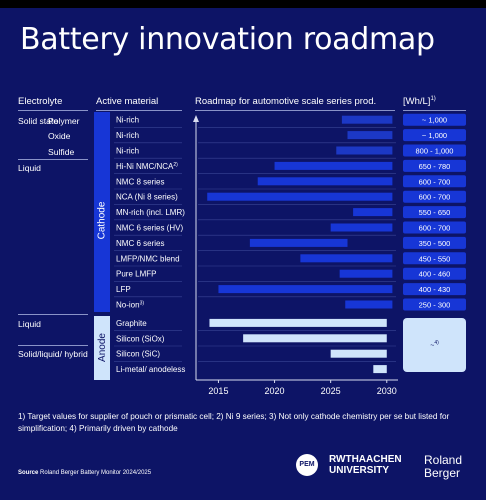 Image resolution: width=486 pixels, height=500 pixels. I want to click on material-footnote-ref: 3), so click(142, 304).